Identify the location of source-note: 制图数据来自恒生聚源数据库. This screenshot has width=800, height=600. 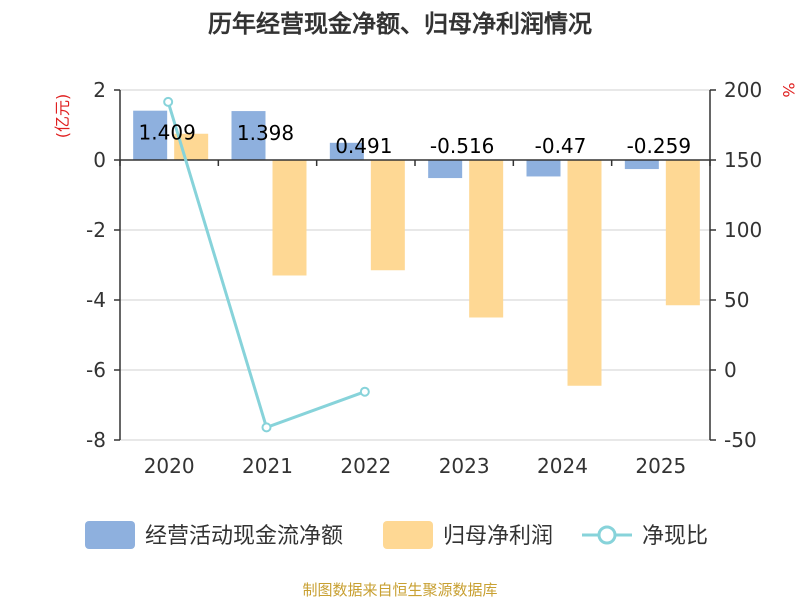
(399, 590).